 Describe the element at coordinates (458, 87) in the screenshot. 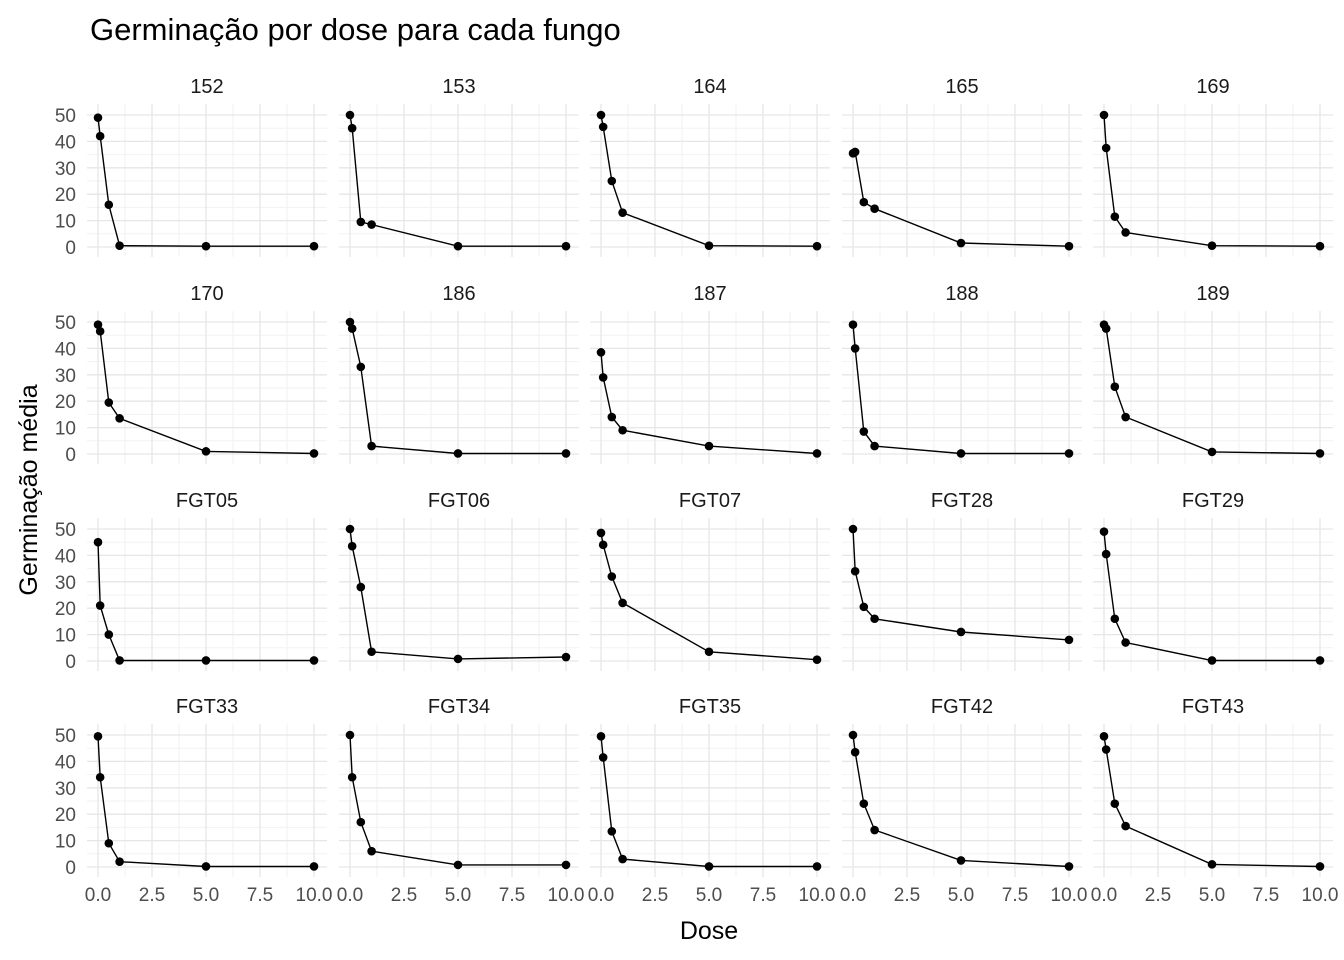

I see `facet-label: 153` at that location.